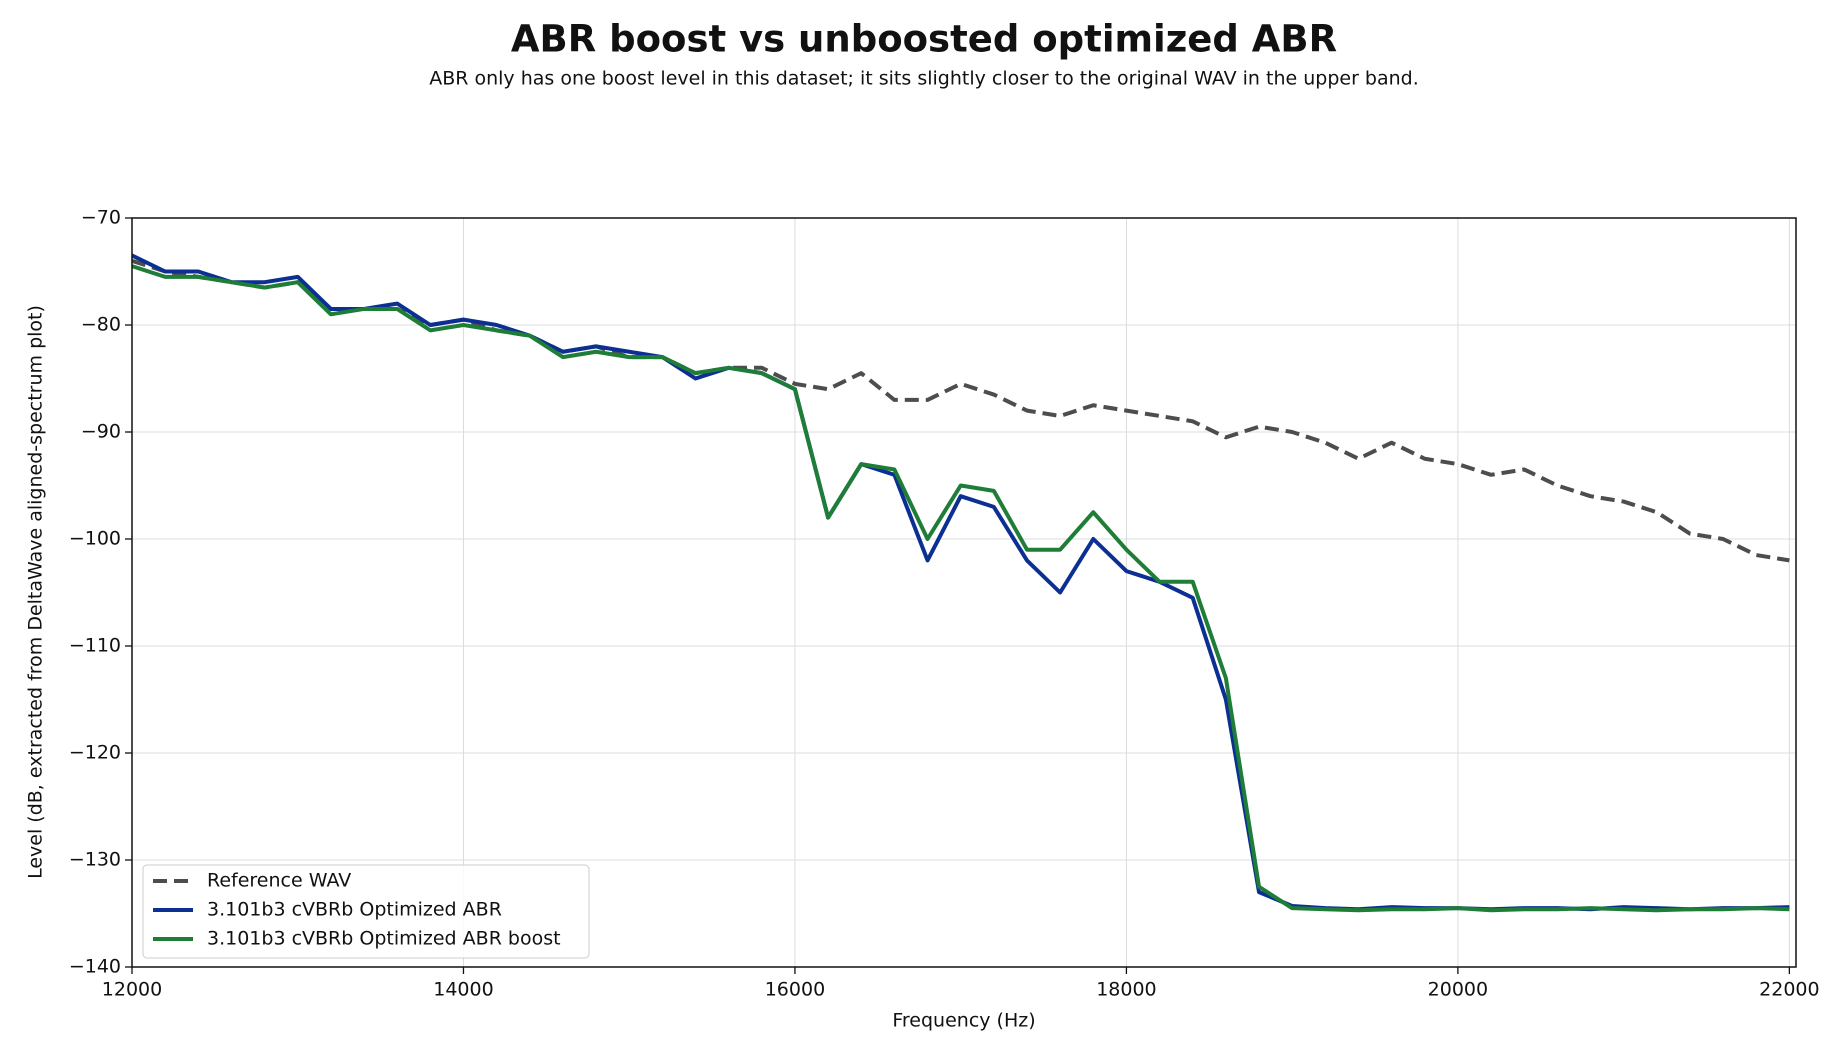 The image size is (1840, 1056). Describe the element at coordinates (95, 860) in the screenshot. I see `y-tick-label: −130` at that location.